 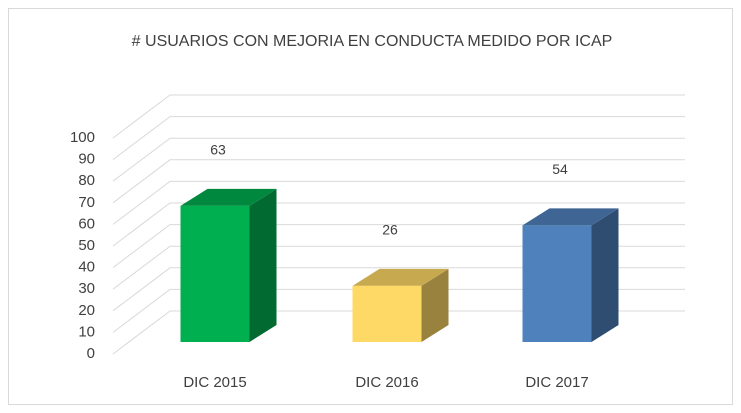 I want to click on y-tick-label: 0, so click(x=91, y=353).